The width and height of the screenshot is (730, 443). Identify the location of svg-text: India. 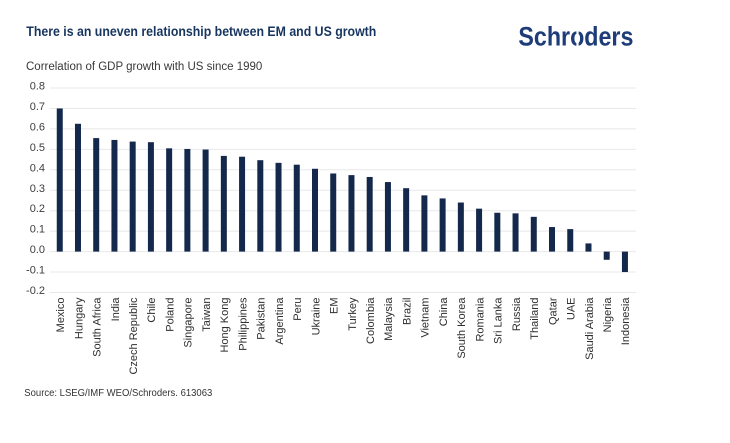
(116, 309).